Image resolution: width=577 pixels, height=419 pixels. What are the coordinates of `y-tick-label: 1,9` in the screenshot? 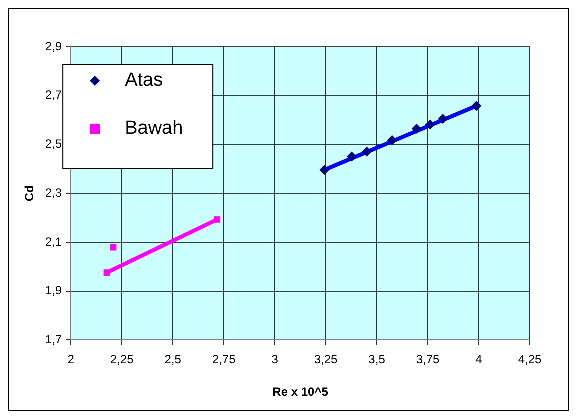 It's located at (53, 291).